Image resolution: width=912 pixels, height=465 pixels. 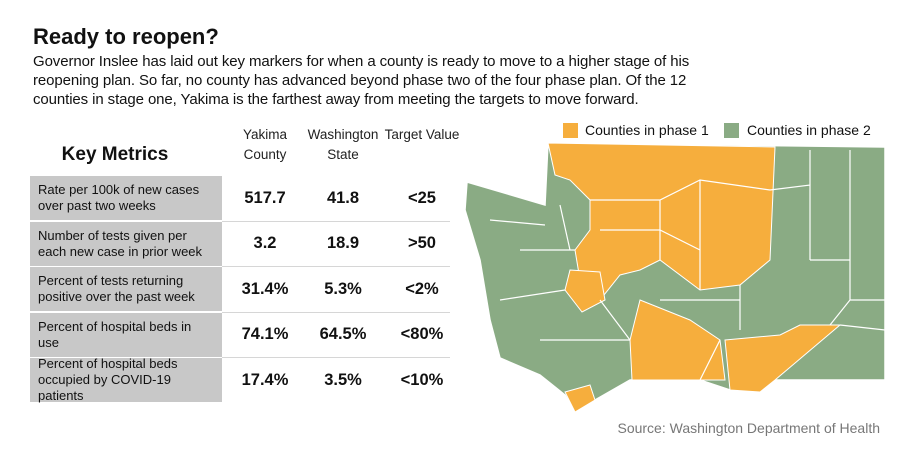 What do you see at coordinates (809, 130) in the screenshot?
I see `legend-label: Counties in phase 2` at bounding box center [809, 130].